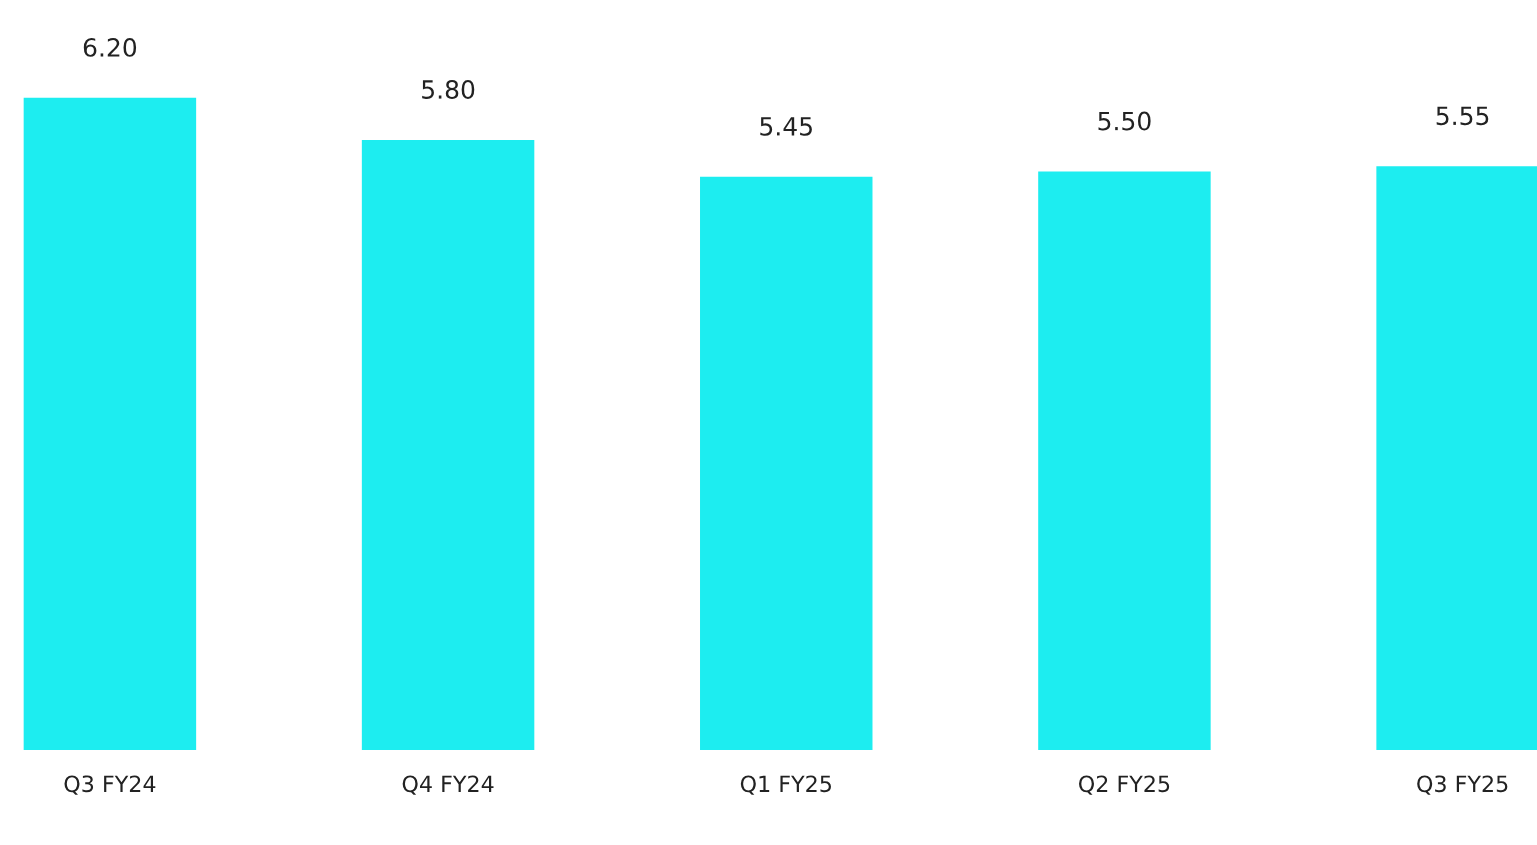 The width and height of the screenshot is (1537, 845). I want to click on data-label: 5.50, so click(1124, 121).